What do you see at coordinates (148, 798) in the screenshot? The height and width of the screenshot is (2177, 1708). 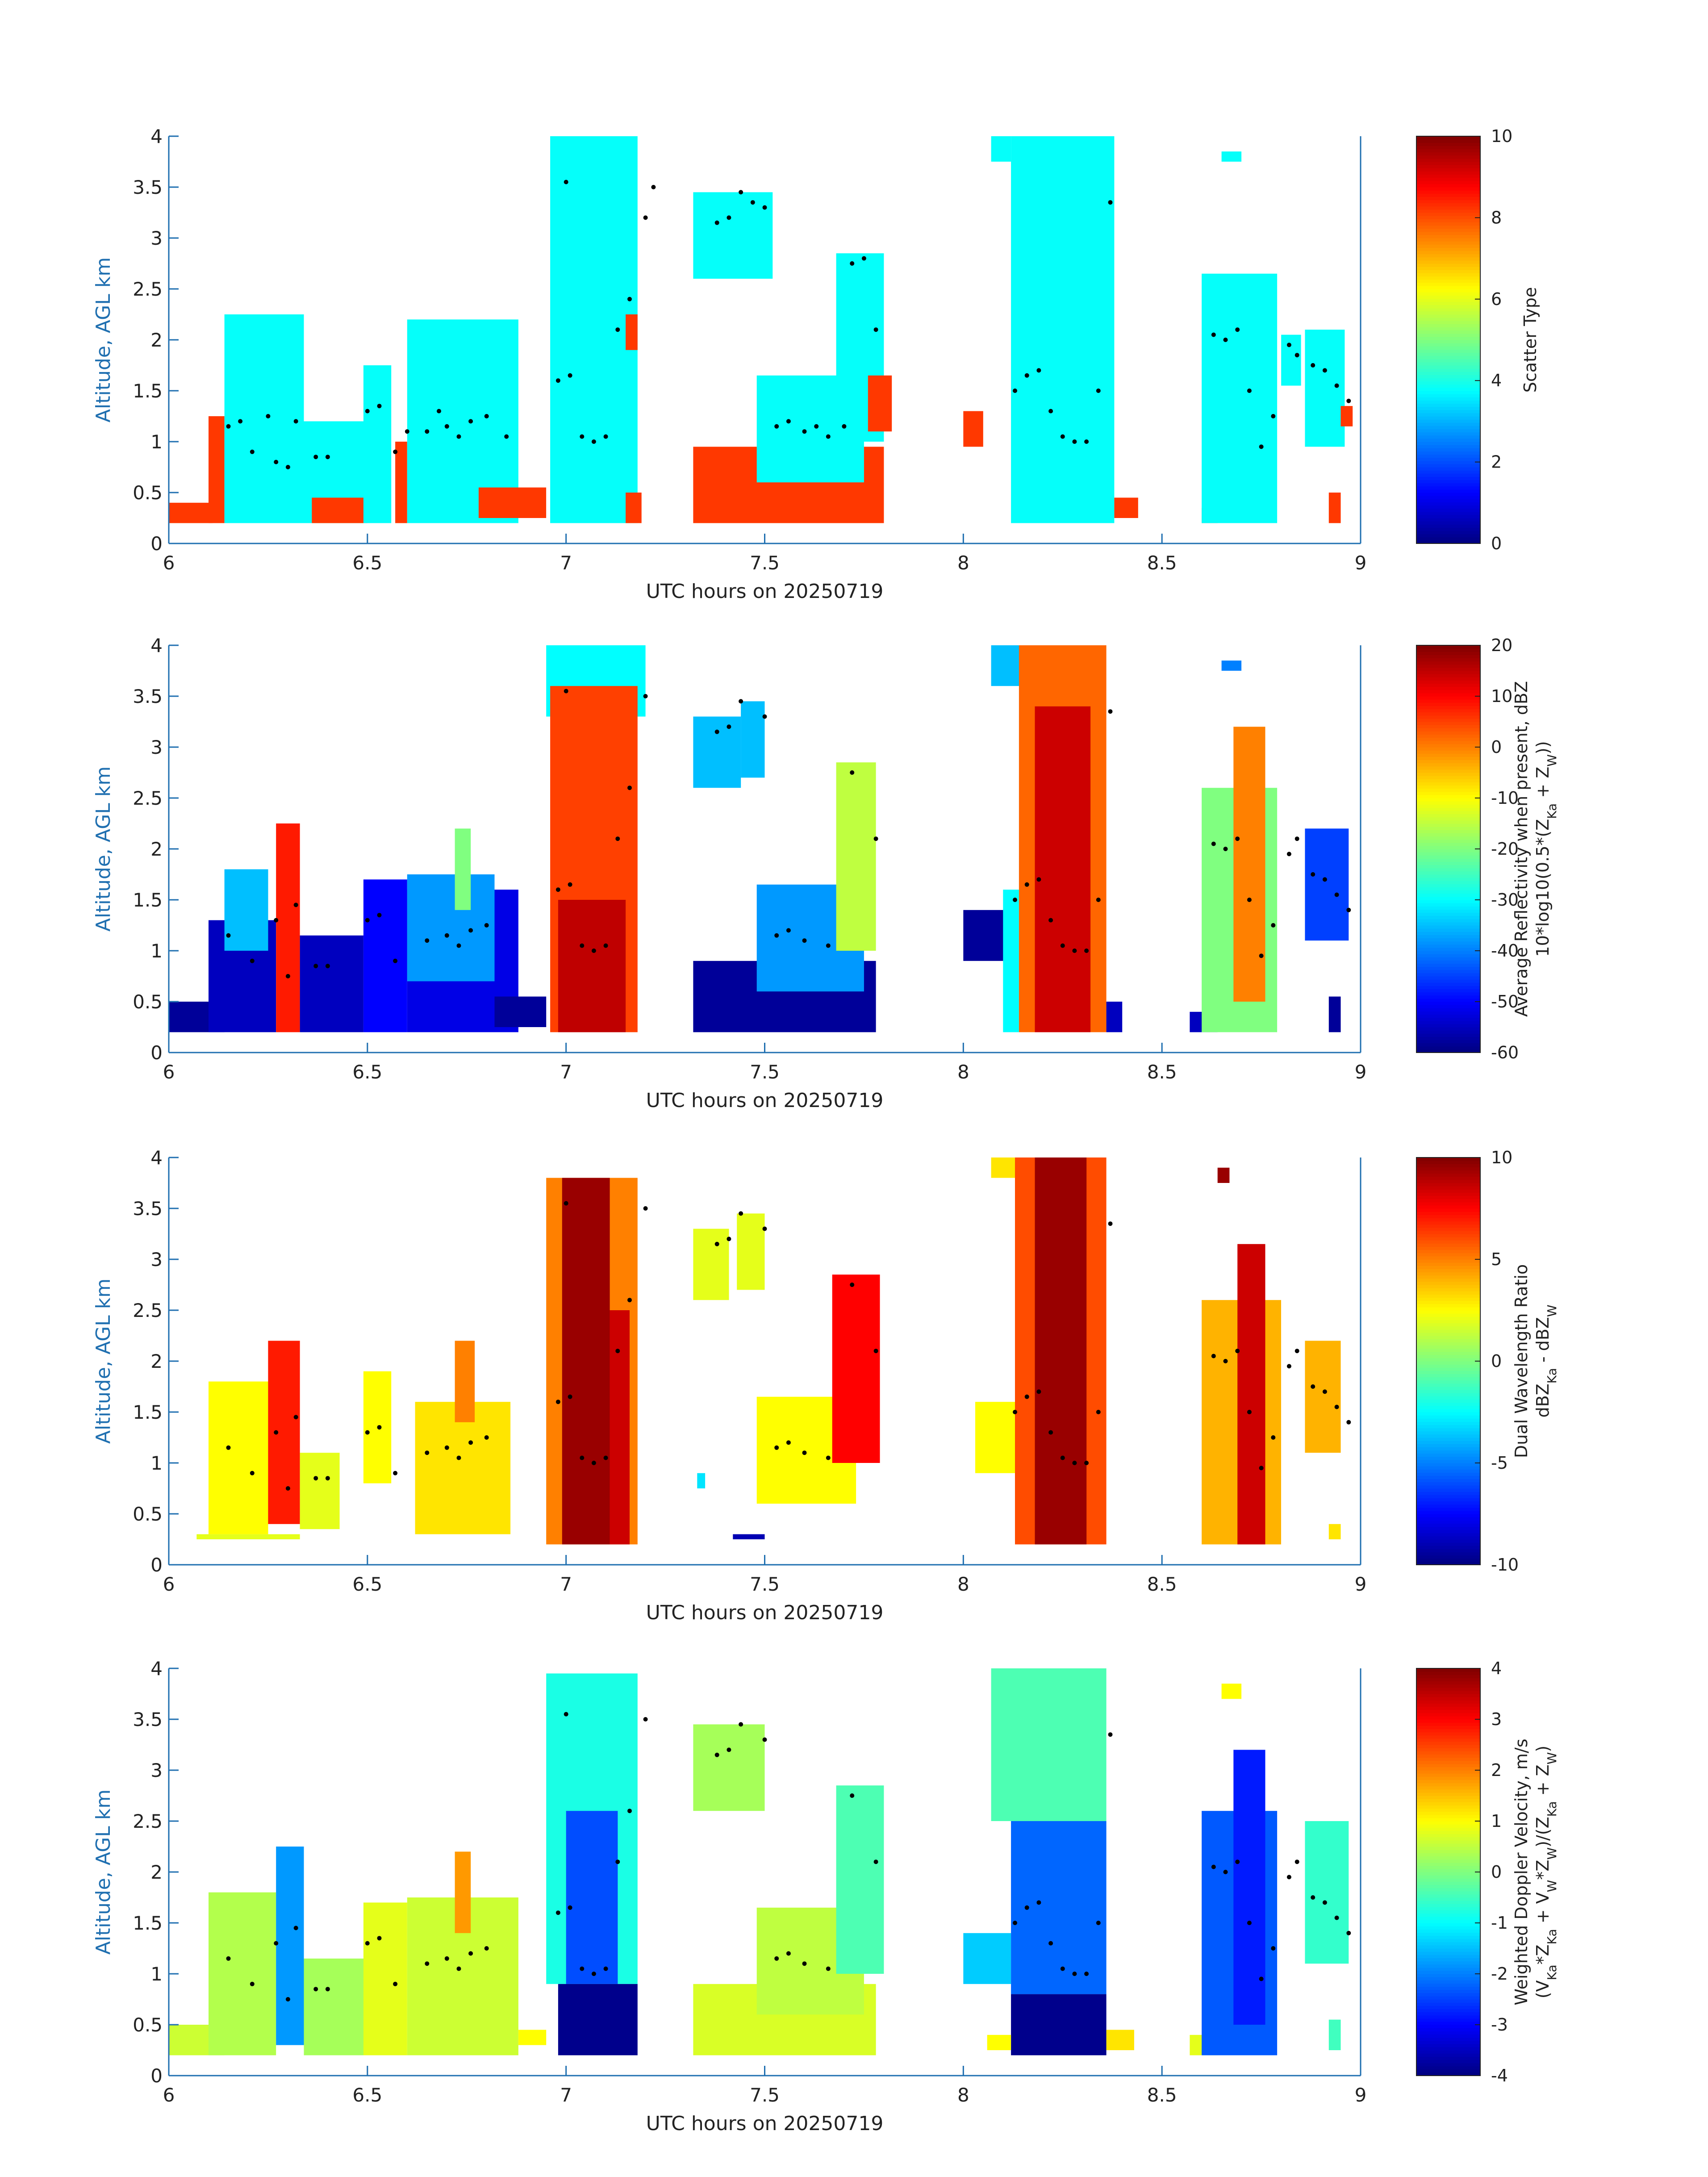 I see `y-tick-label: 2.5` at bounding box center [148, 798].